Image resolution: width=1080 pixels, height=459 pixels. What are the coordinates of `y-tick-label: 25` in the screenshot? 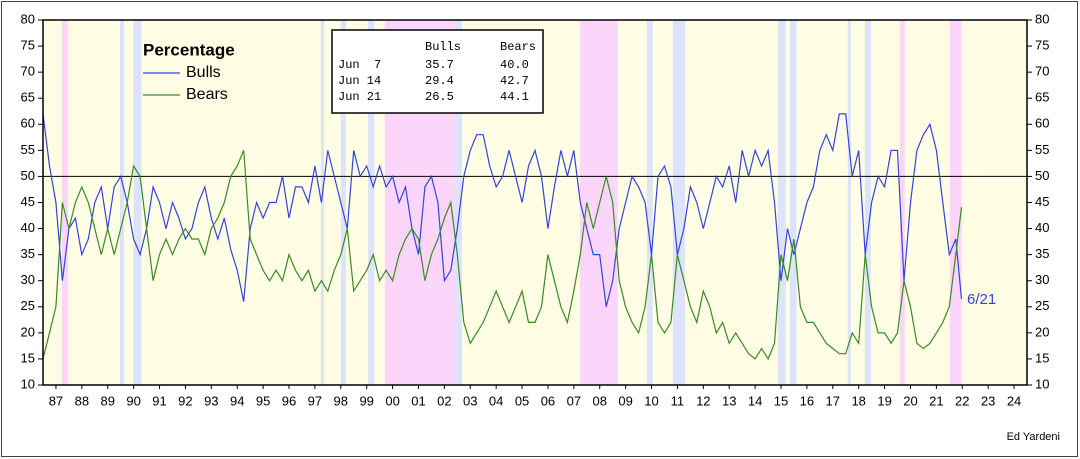 It's located at (28, 305).